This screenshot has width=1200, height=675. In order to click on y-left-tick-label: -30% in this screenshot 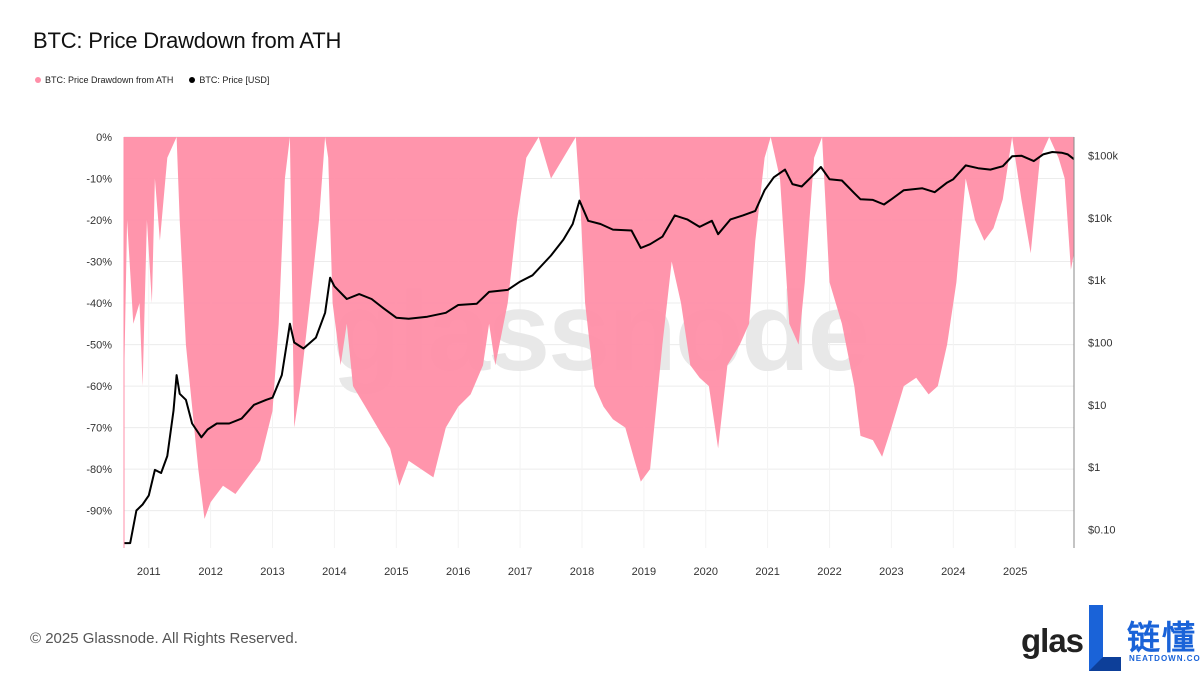, I will do `click(99, 263)`.